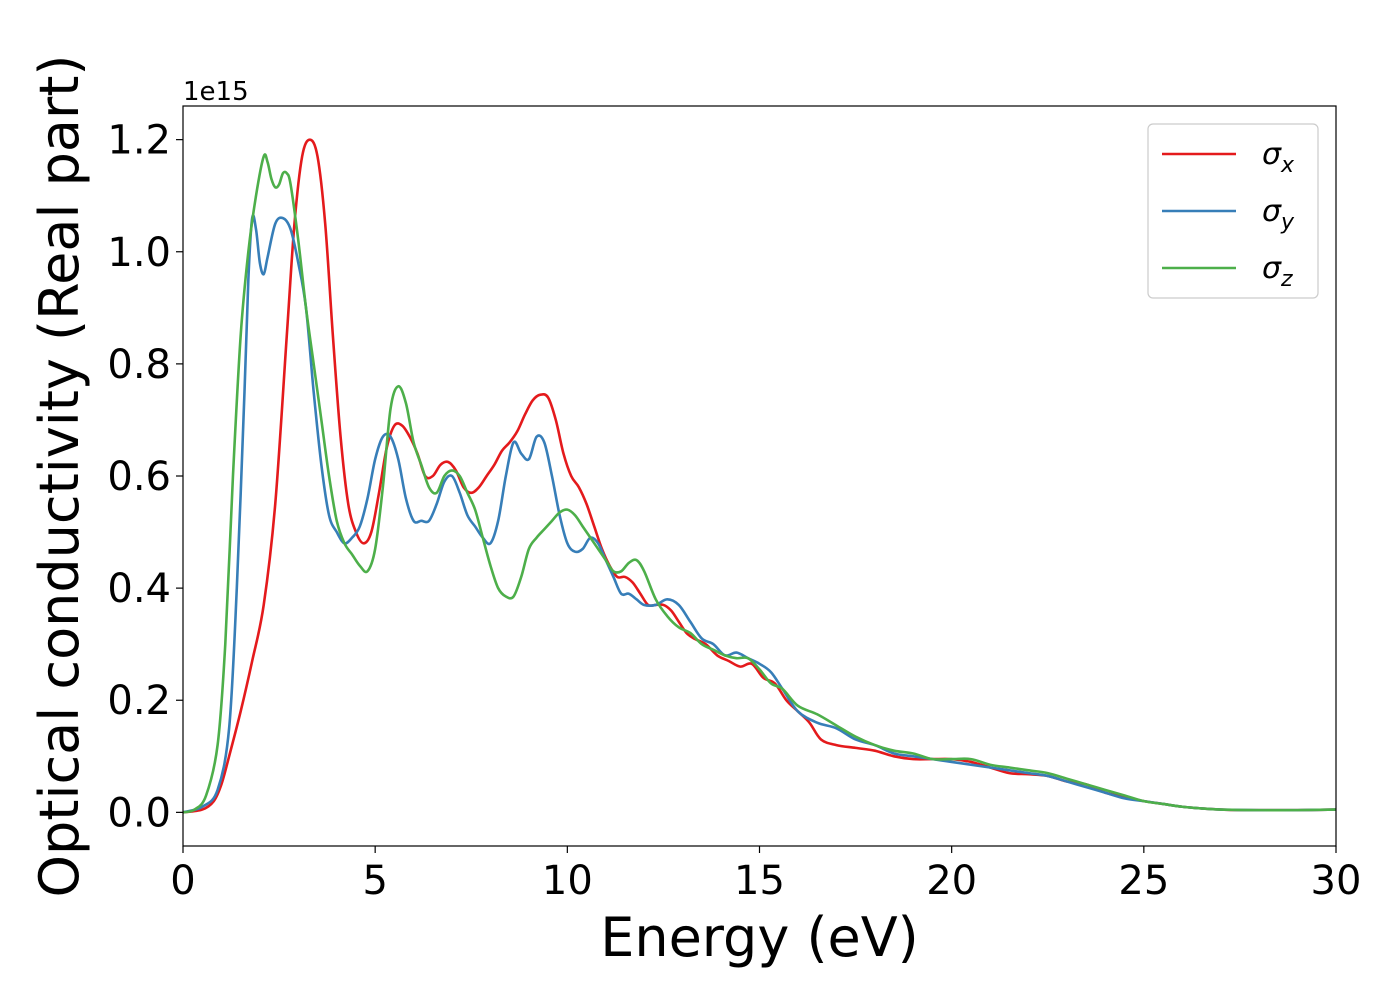 The image size is (1400, 1004). What do you see at coordinates (1278, 214) in the screenshot?
I see `legend-label-y: σy` at bounding box center [1278, 214].